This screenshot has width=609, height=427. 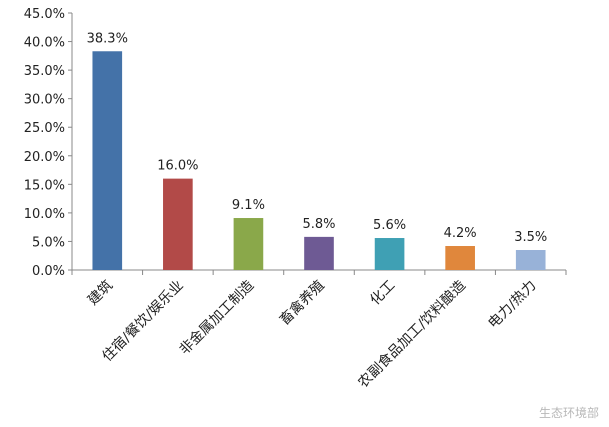 What do you see at coordinates (177, 166) in the screenshot?
I see `data-label: 16.0%` at bounding box center [177, 166].